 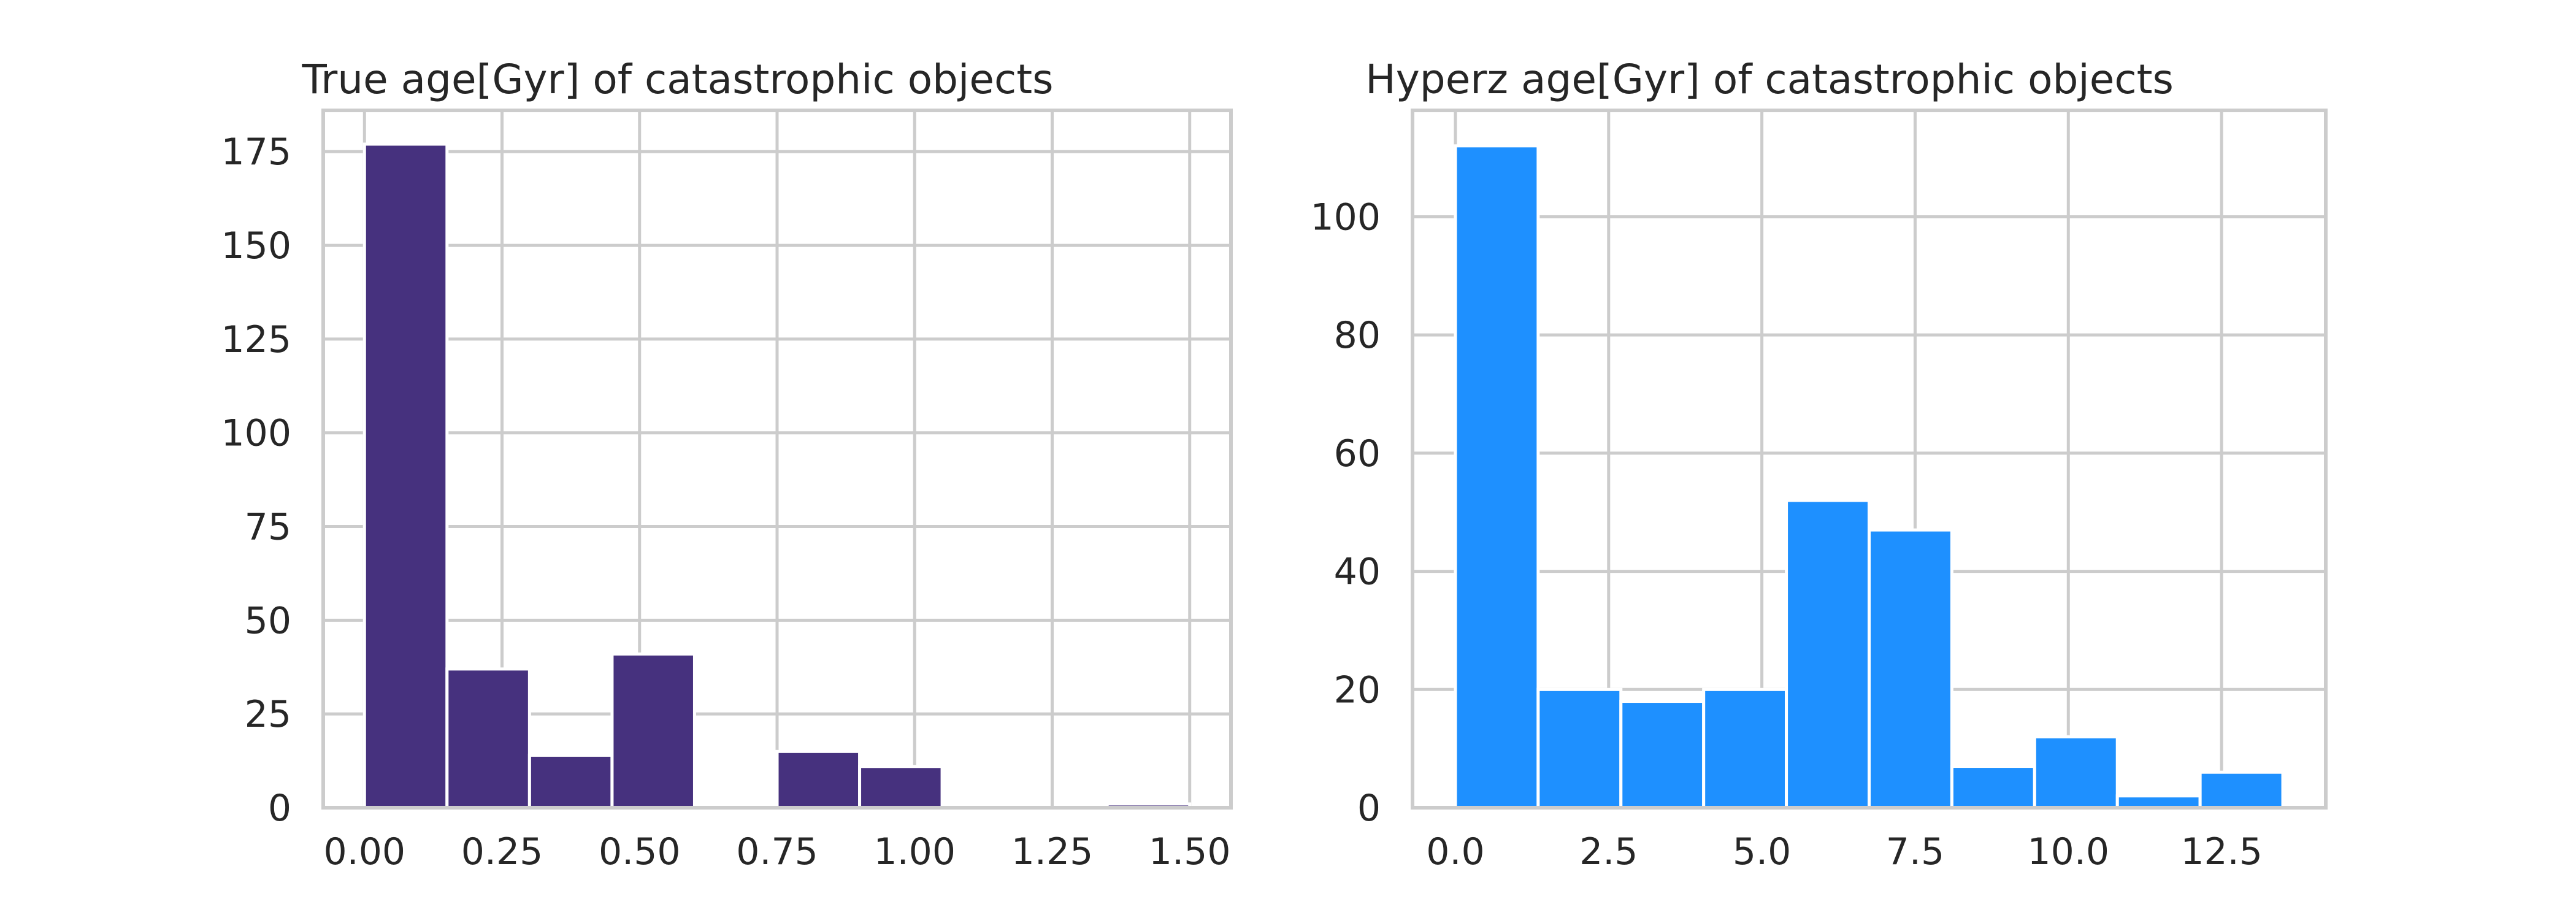 I want to click on y-tick-label-hyperz-age-0: 0, so click(x=1369, y=808).